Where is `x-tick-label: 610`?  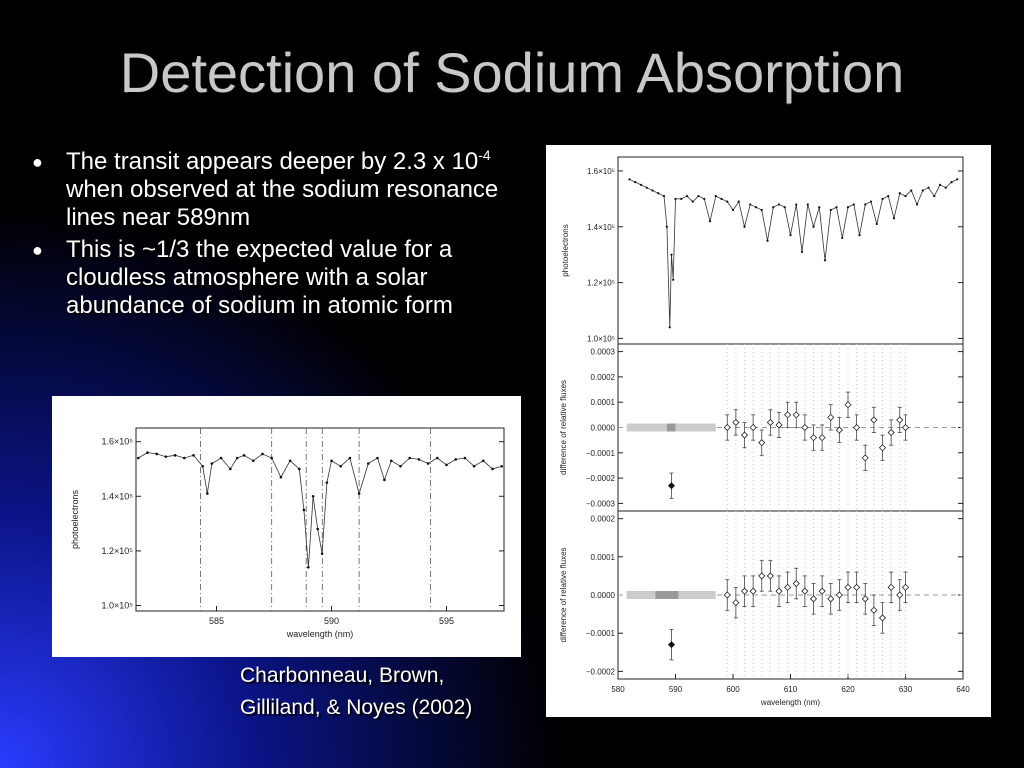
x-tick-label: 610 is located at coordinates (791, 689).